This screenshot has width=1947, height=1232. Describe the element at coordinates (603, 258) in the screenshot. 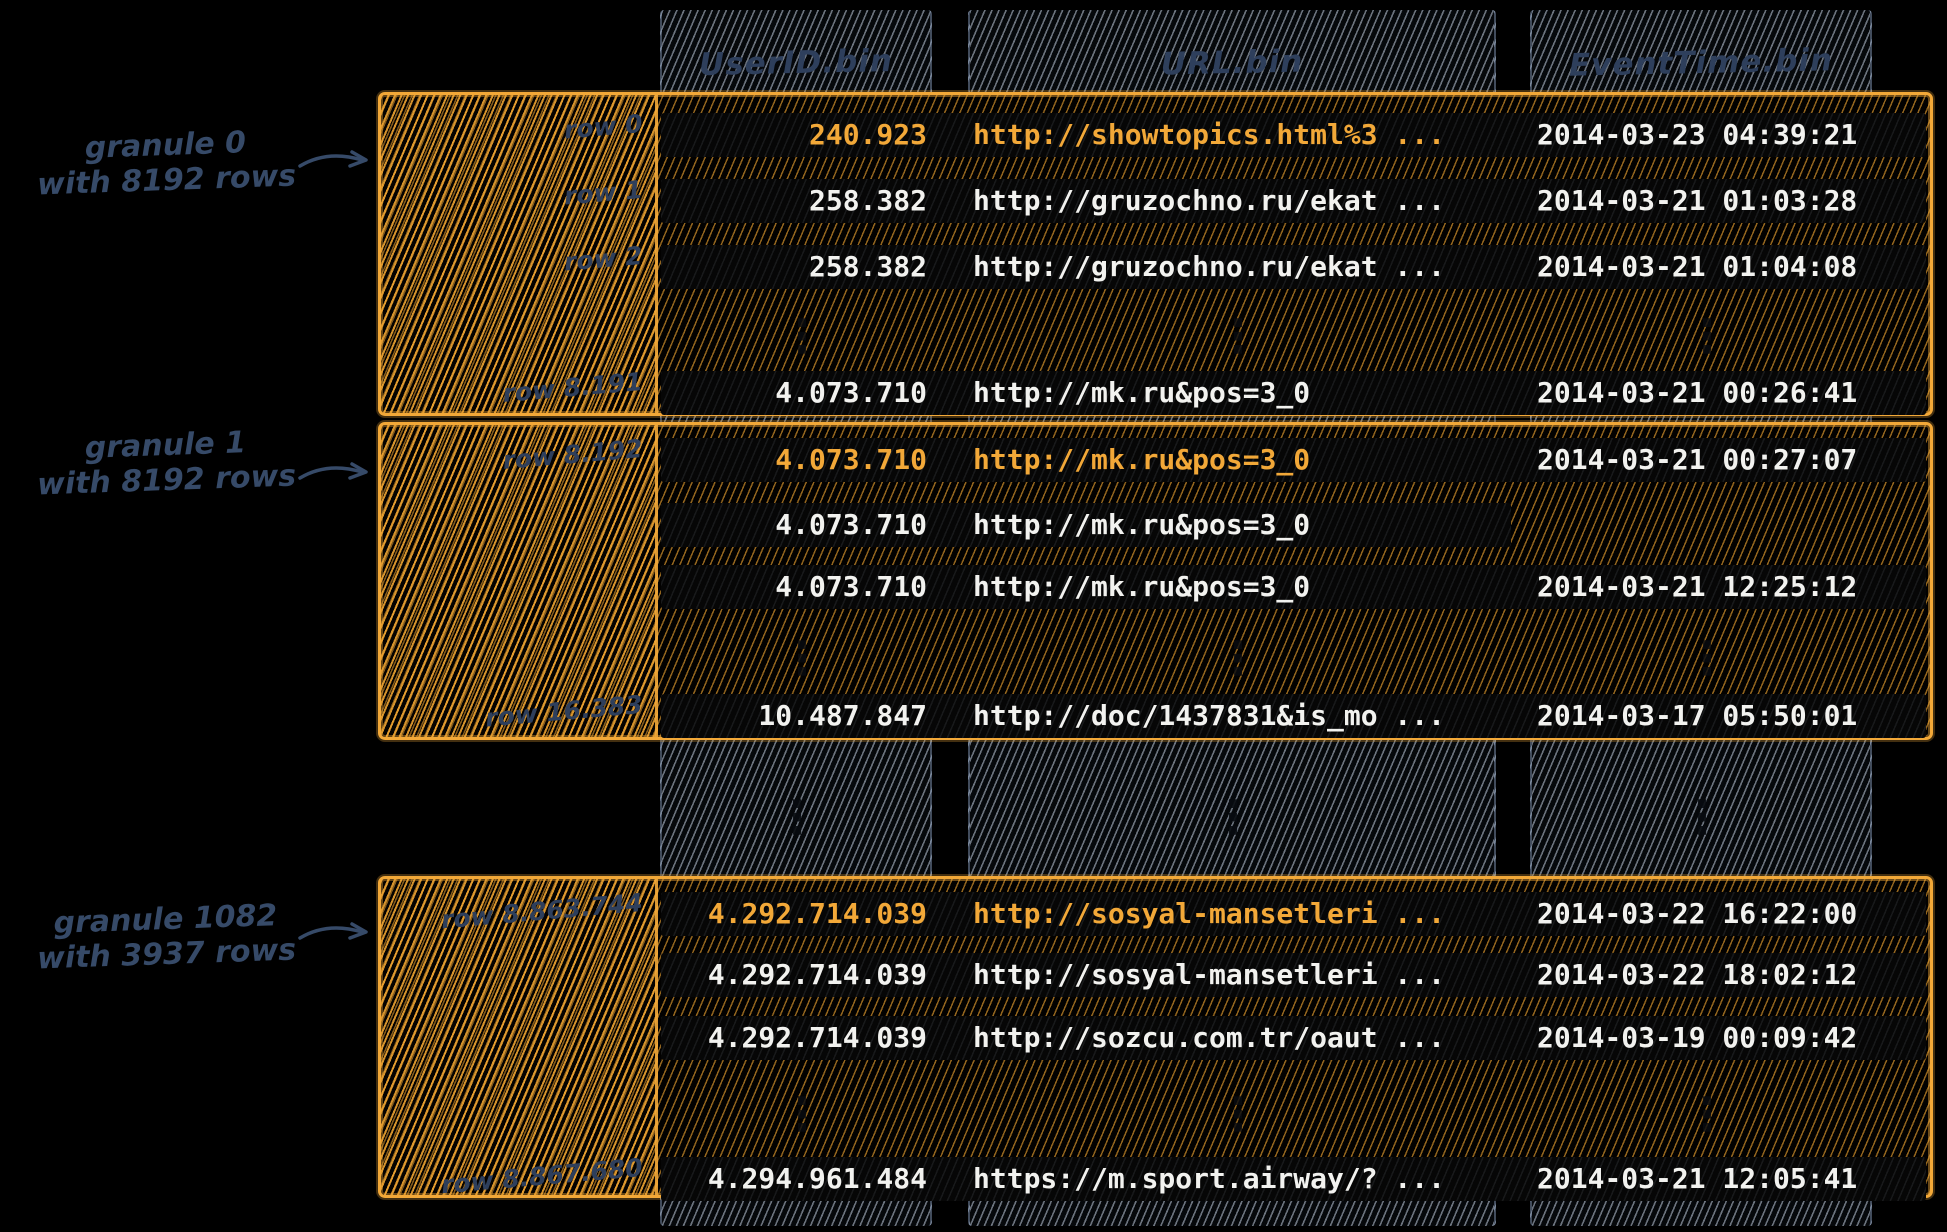

I see `row-label: row 2` at that location.